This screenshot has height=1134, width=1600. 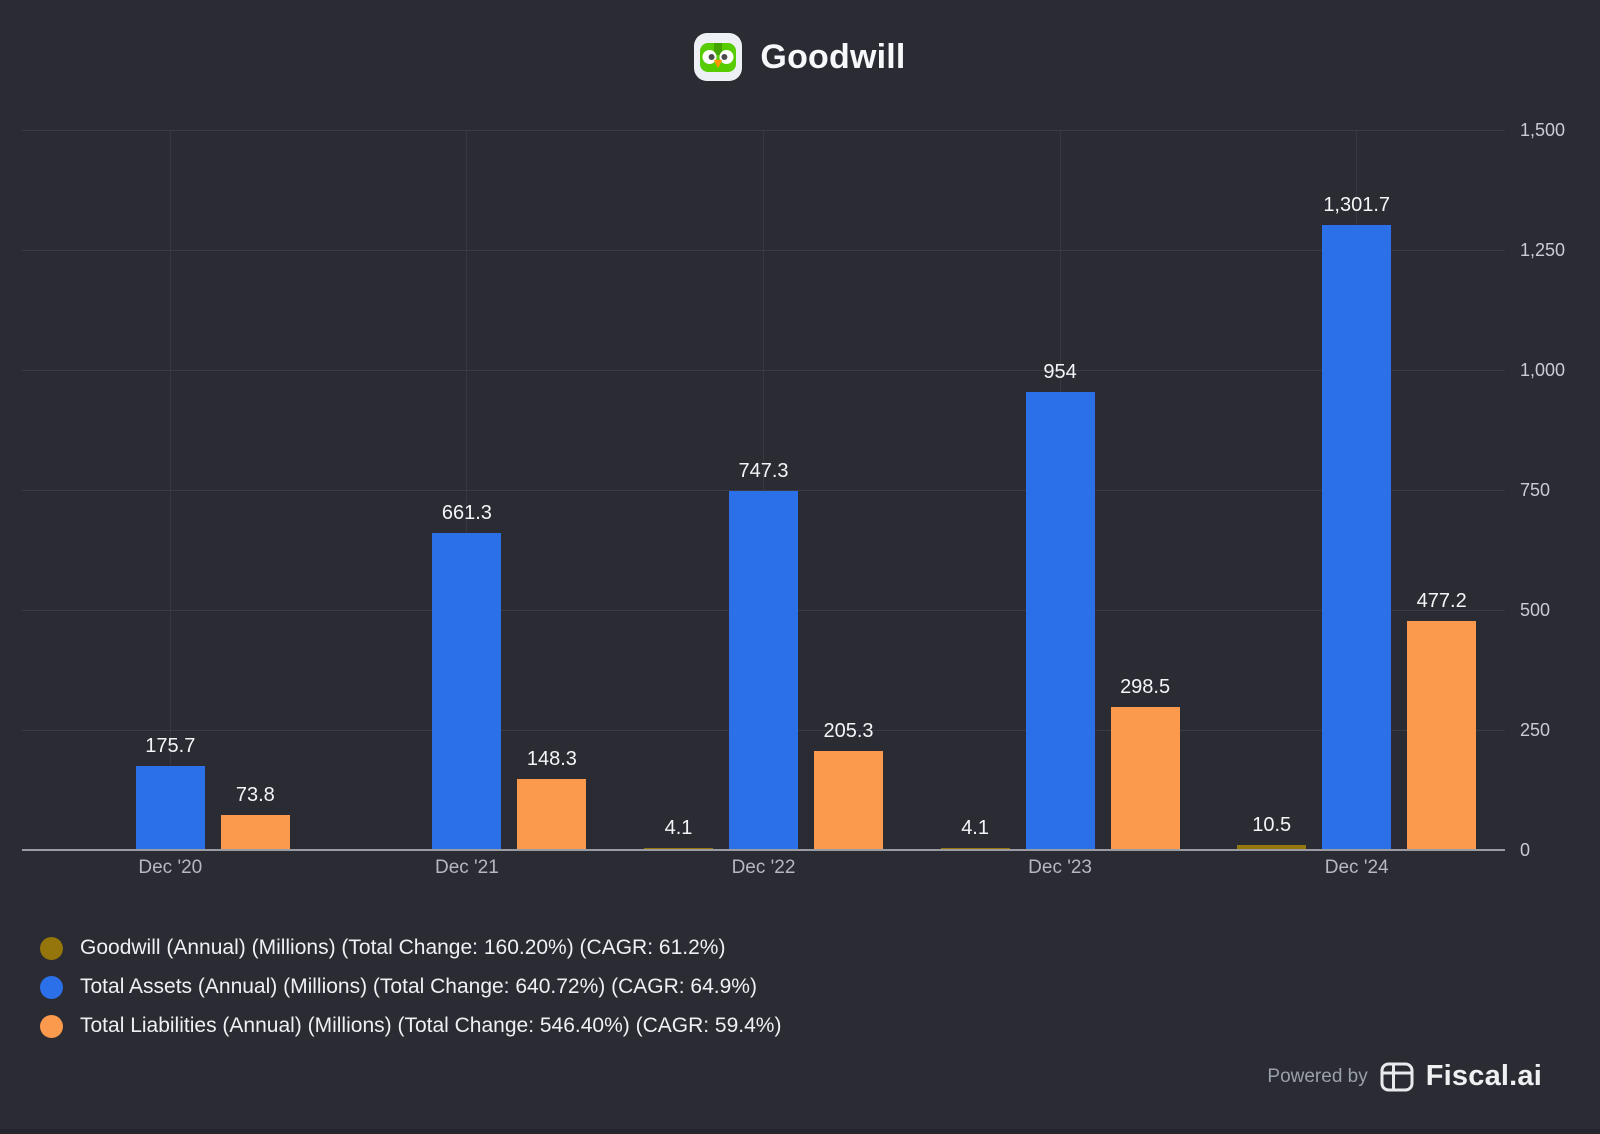 I want to click on duolingo-app-icon, so click(x=718, y=57).